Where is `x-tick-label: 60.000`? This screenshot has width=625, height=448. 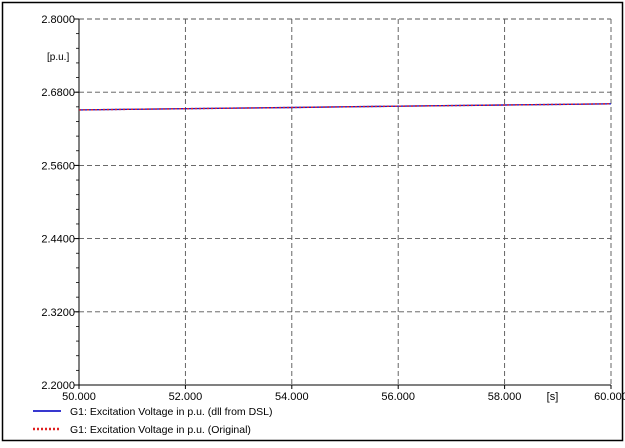 x-tick-label: 60.000 is located at coordinates (609, 397).